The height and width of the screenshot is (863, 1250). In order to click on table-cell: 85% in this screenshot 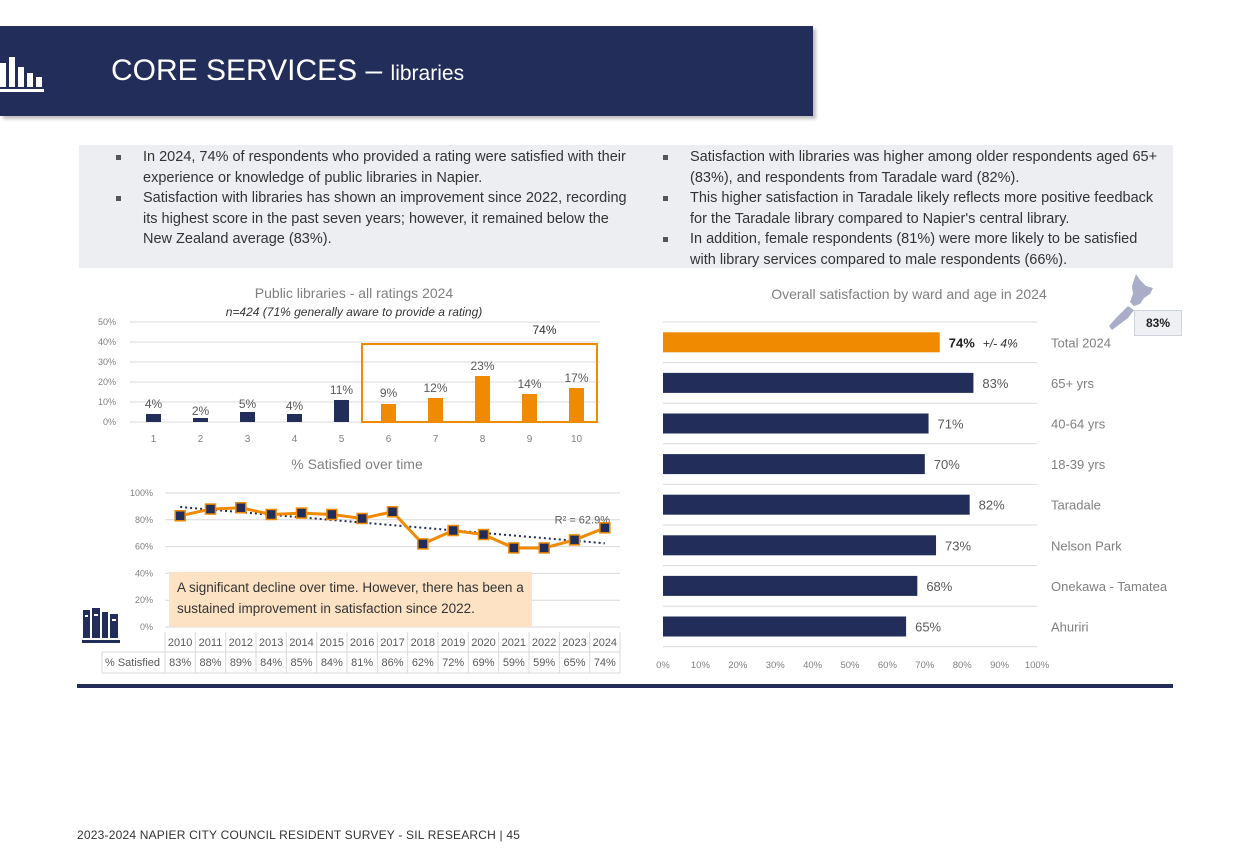, I will do `click(301, 663)`.